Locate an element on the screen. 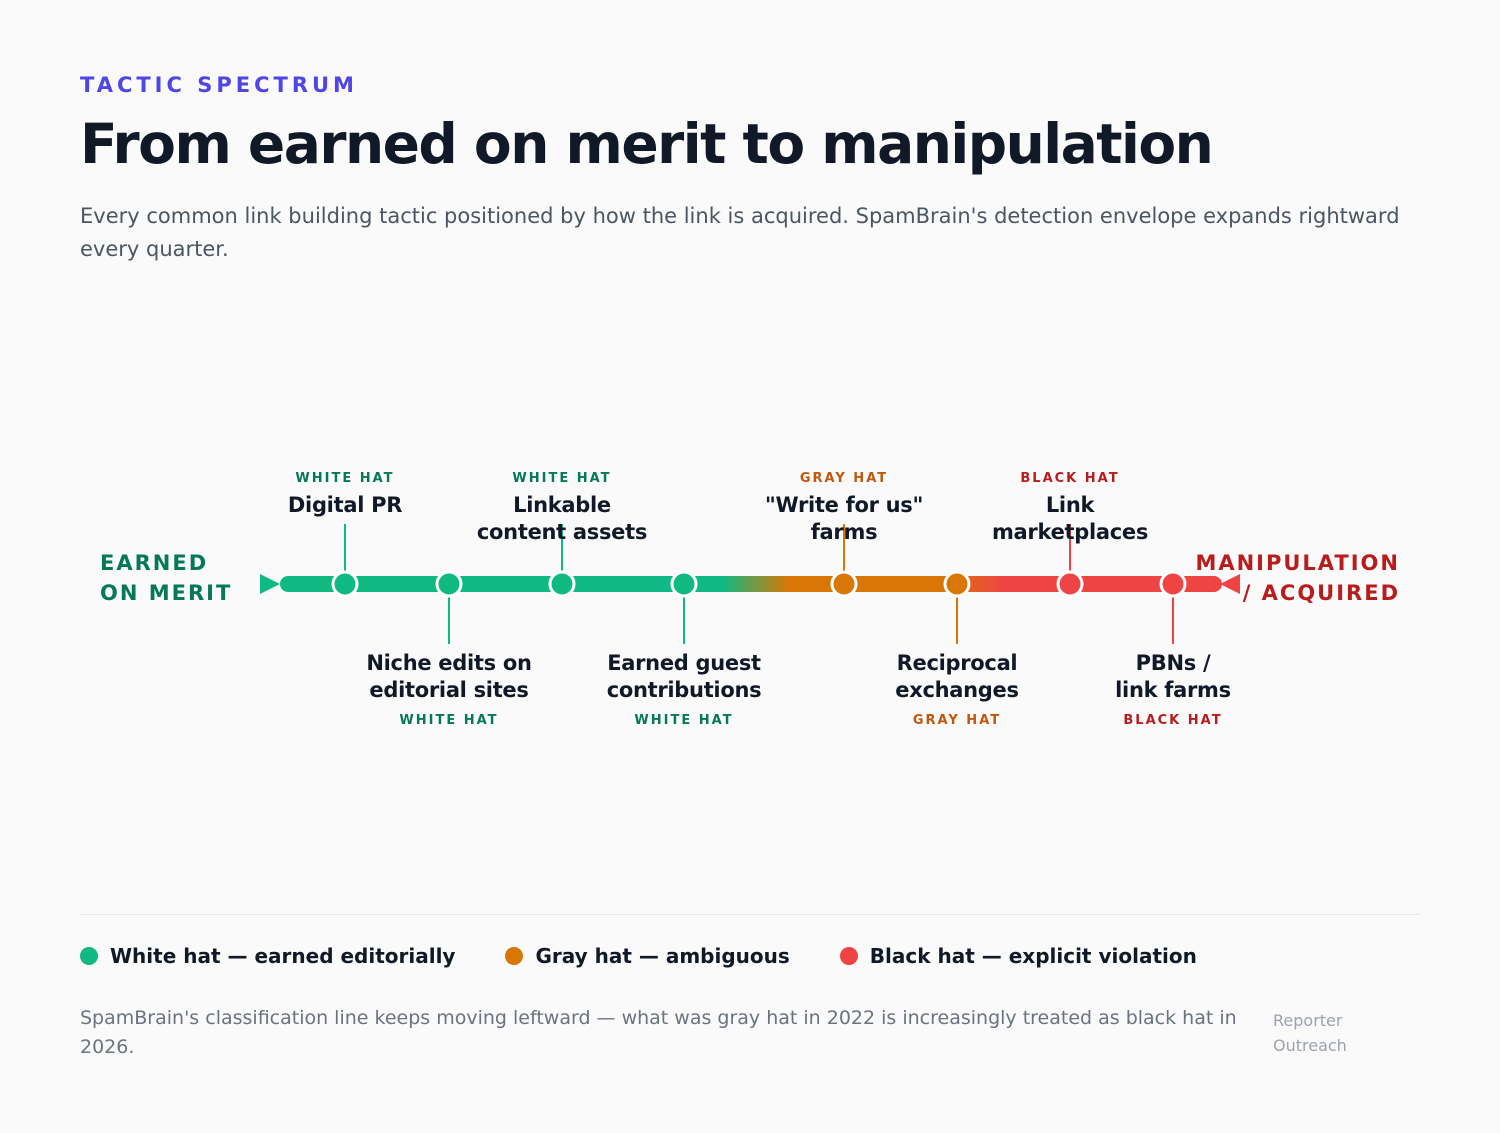 This screenshot has width=1500, height=1133. left-arrow-icon is located at coordinates (270, 584).